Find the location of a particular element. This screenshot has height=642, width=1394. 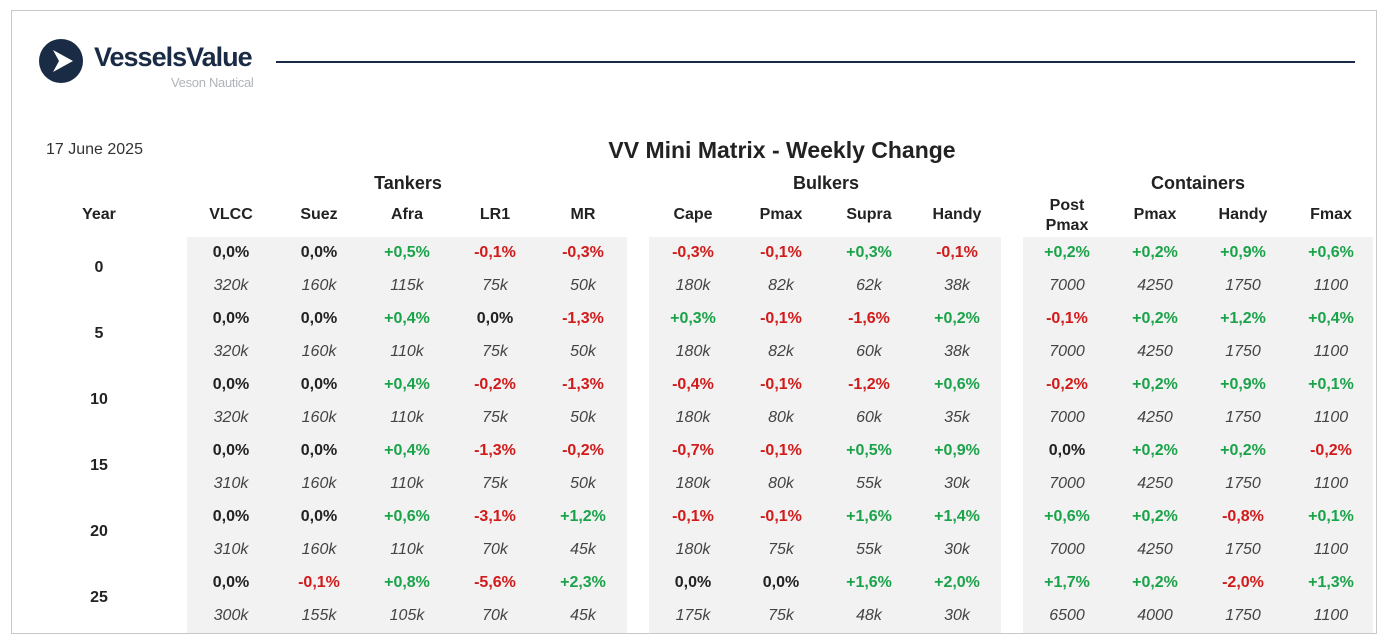

year-label: 20 is located at coordinates (99, 531).